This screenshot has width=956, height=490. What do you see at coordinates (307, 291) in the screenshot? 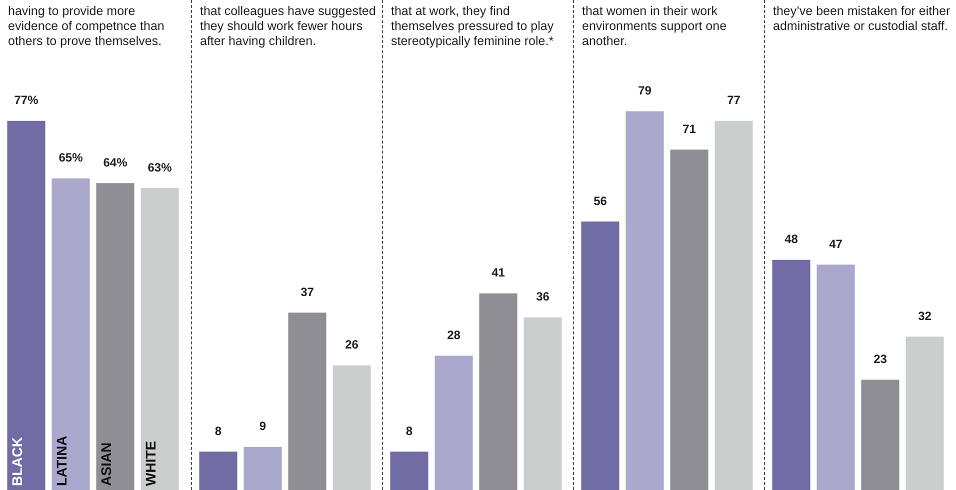
I see `data-label: 37` at bounding box center [307, 291].